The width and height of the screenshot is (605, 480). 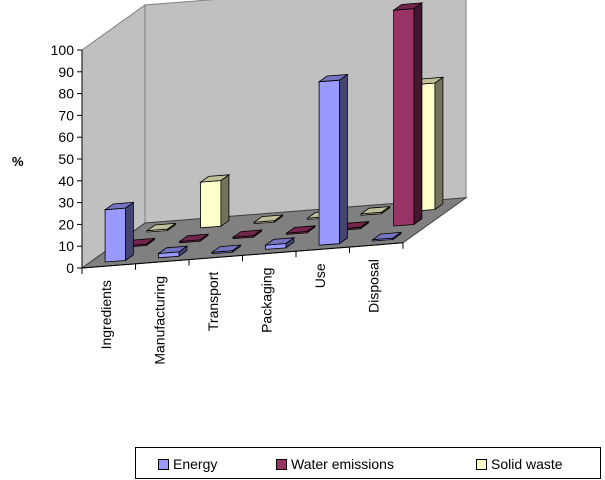 What do you see at coordinates (66, 224) in the screenshot?
I see `y-tick-label: 20` at bounding box center [66, 224].